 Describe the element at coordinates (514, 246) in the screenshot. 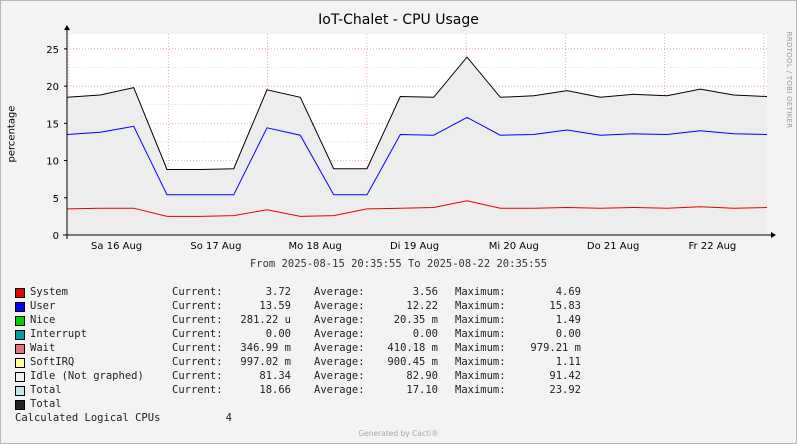

I see `x-tick-label: Mi 20 Aug` at that location.